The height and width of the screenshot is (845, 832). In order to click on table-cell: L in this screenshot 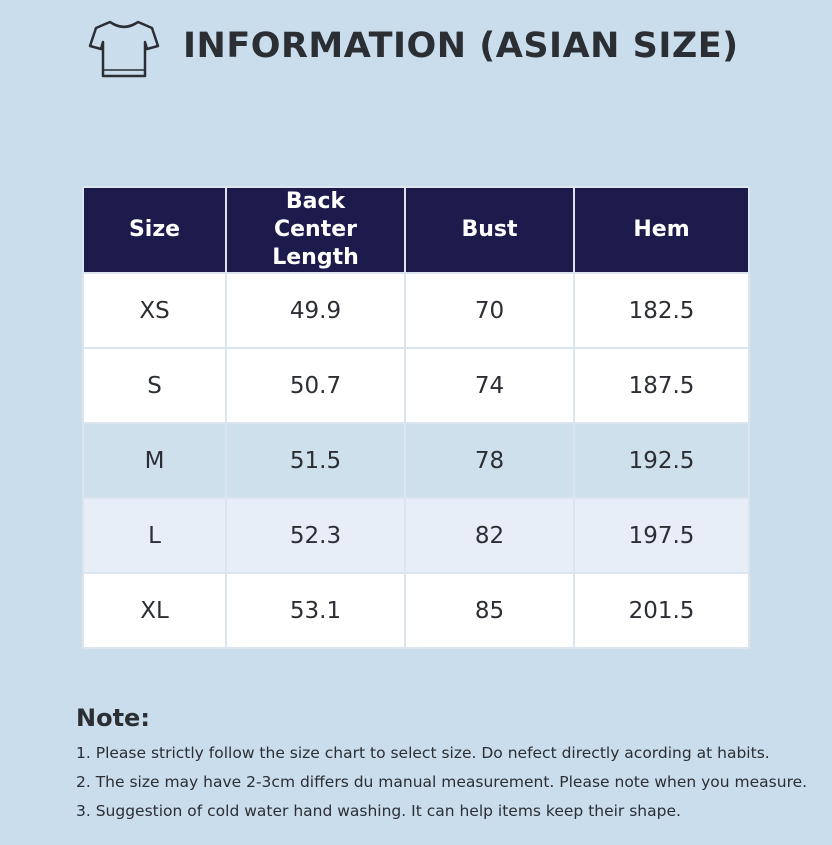, I will do `click(154, 535)`.